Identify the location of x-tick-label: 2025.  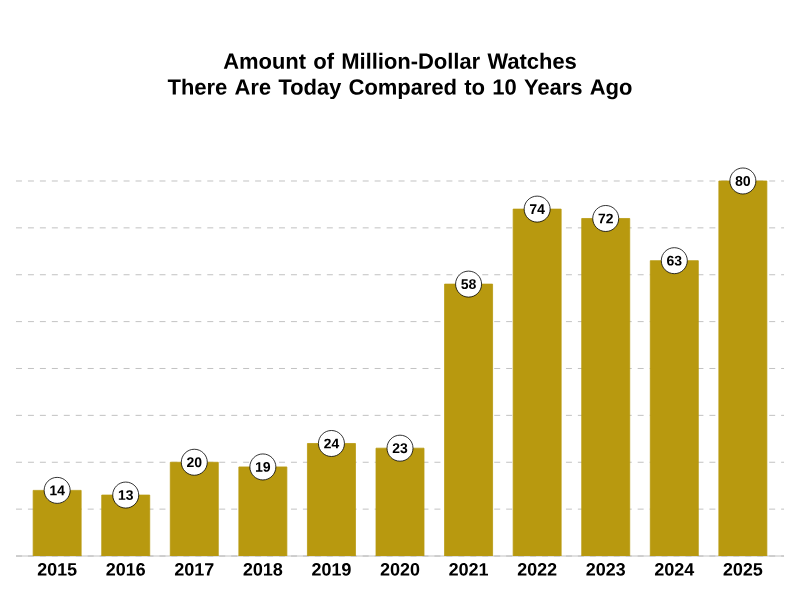
(743, 569).